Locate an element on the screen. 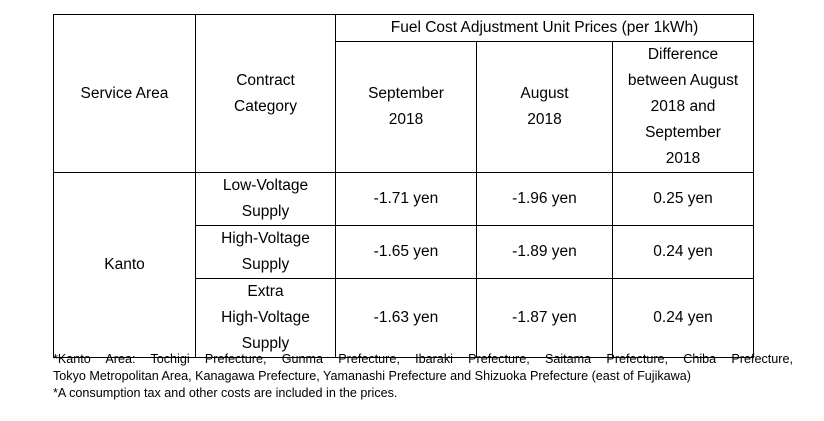 The image size is (824, 421). august-header: August 2018 is located at coordinates (544, 107).